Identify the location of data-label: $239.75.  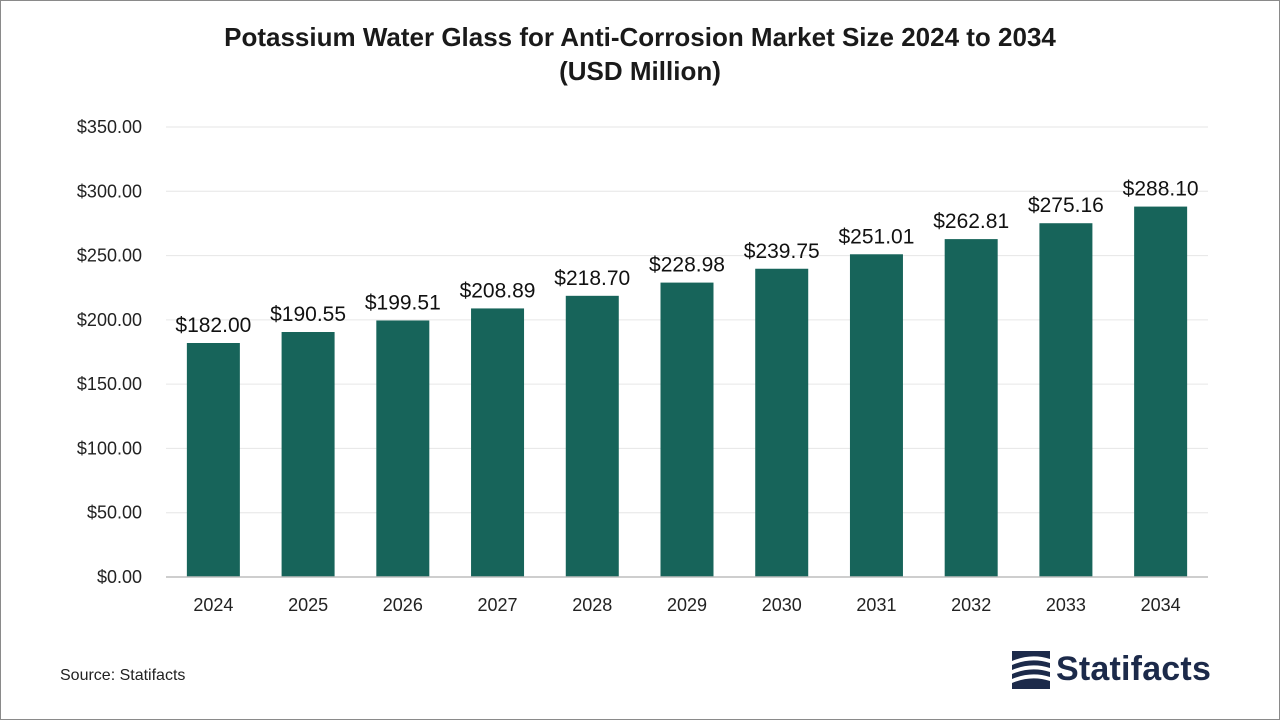
(782, 251).